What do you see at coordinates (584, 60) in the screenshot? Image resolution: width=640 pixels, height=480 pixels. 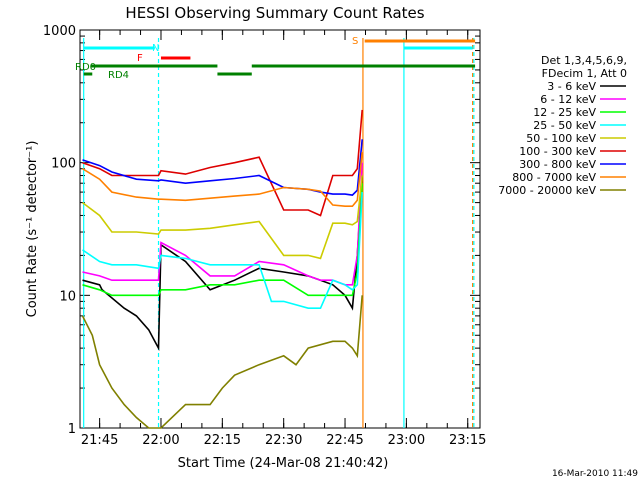 I see `legend-header: Det 1,3,4,5,6,9,` at bounding box center [584, 60].